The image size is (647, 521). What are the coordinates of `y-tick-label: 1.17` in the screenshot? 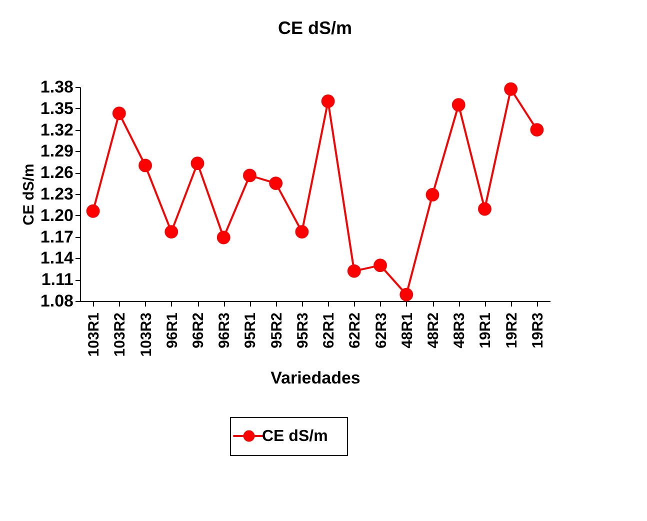 It's located at (57, 236).